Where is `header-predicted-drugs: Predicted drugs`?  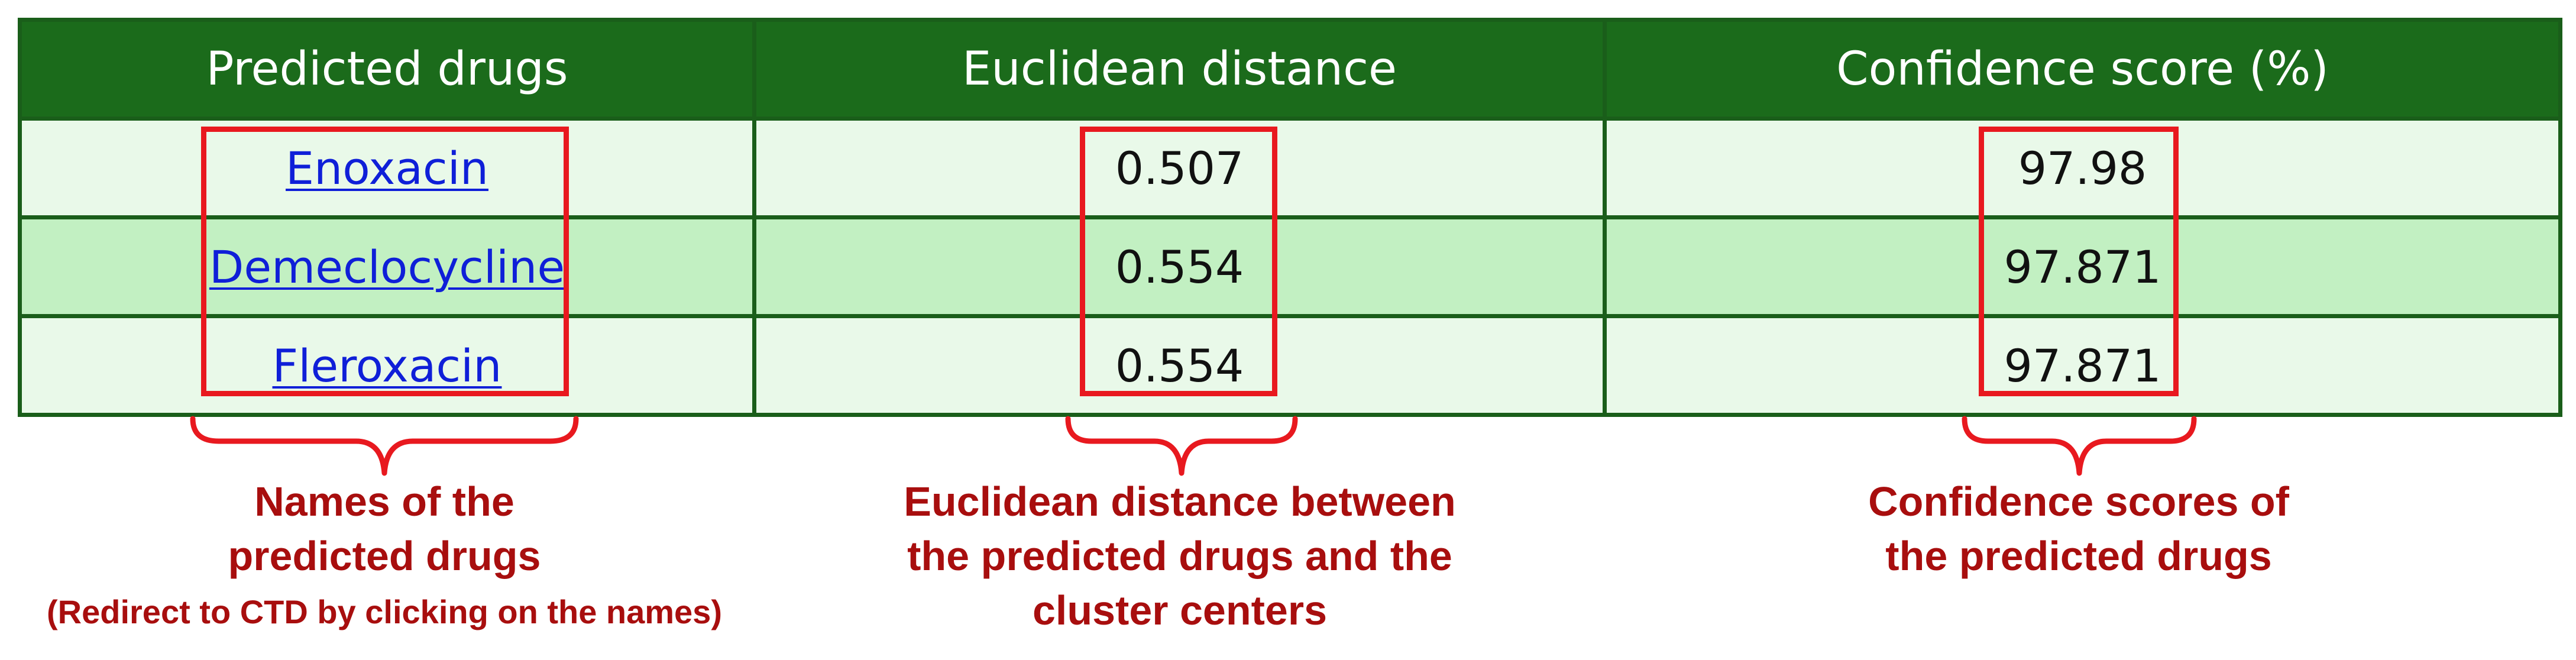
header-predicted-drugs: Predicted drugs is located at coordinates (387, 70).